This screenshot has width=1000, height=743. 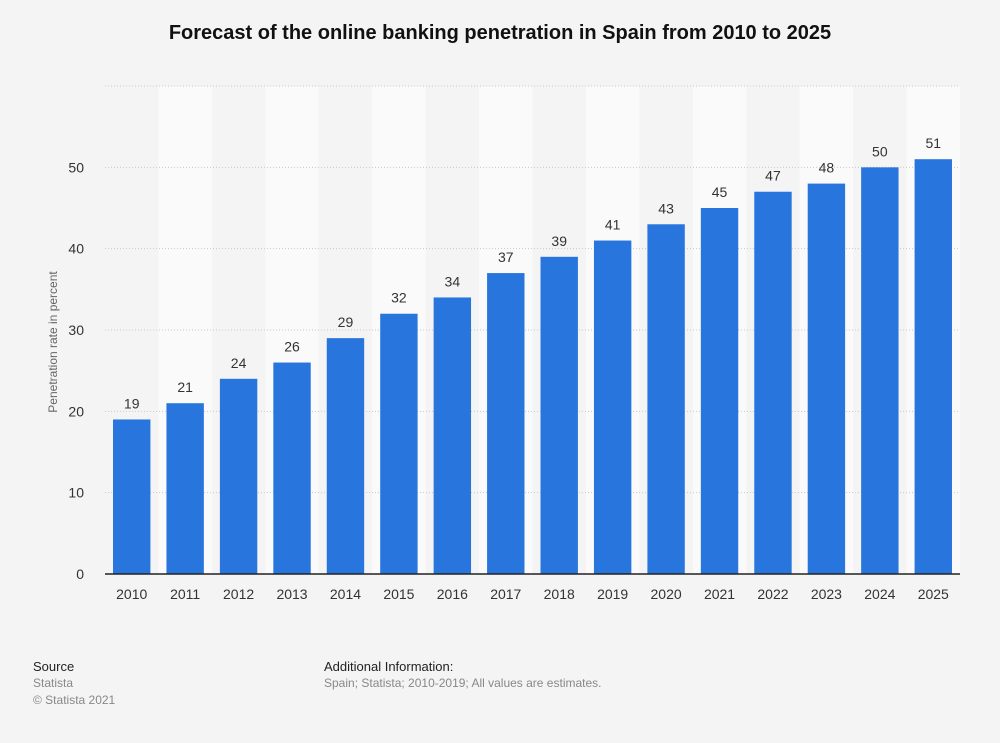 What do you see at coordinates (559, 241) in the screenshot?
I see `data-label: 39` at bounding box center [559, 241].